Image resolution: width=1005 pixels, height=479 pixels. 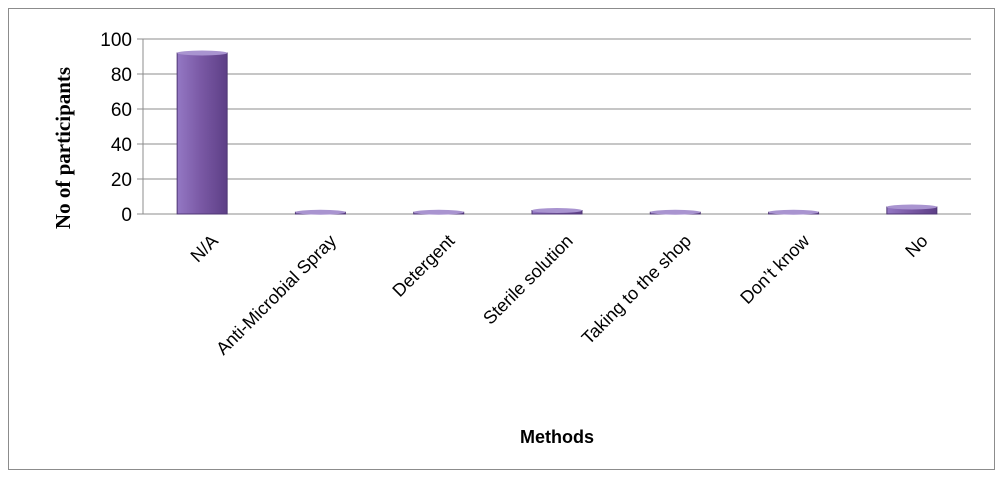 I want to click on bar-body, so click(x=202, y=133).